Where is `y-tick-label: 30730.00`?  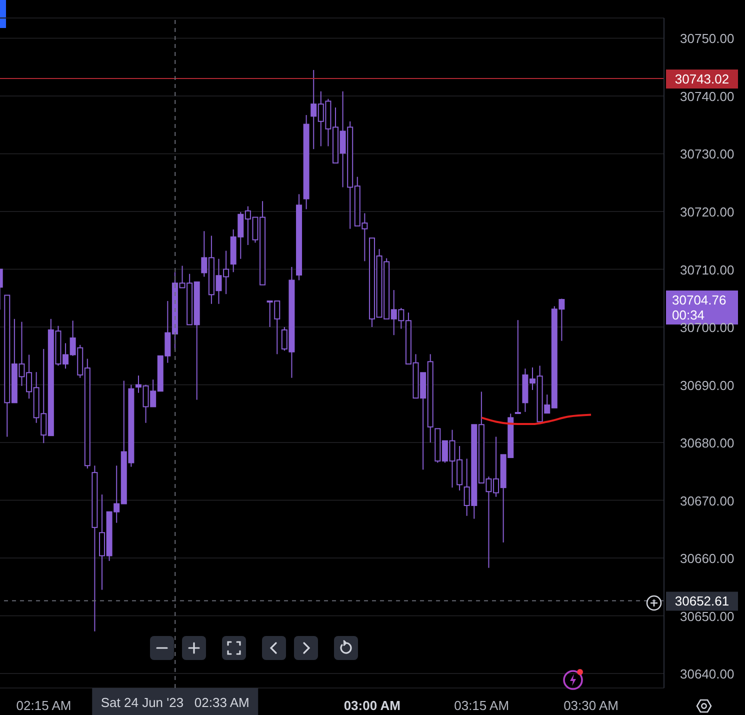 y-tick-label: 30730.00 is located at coordinates (707, 154).